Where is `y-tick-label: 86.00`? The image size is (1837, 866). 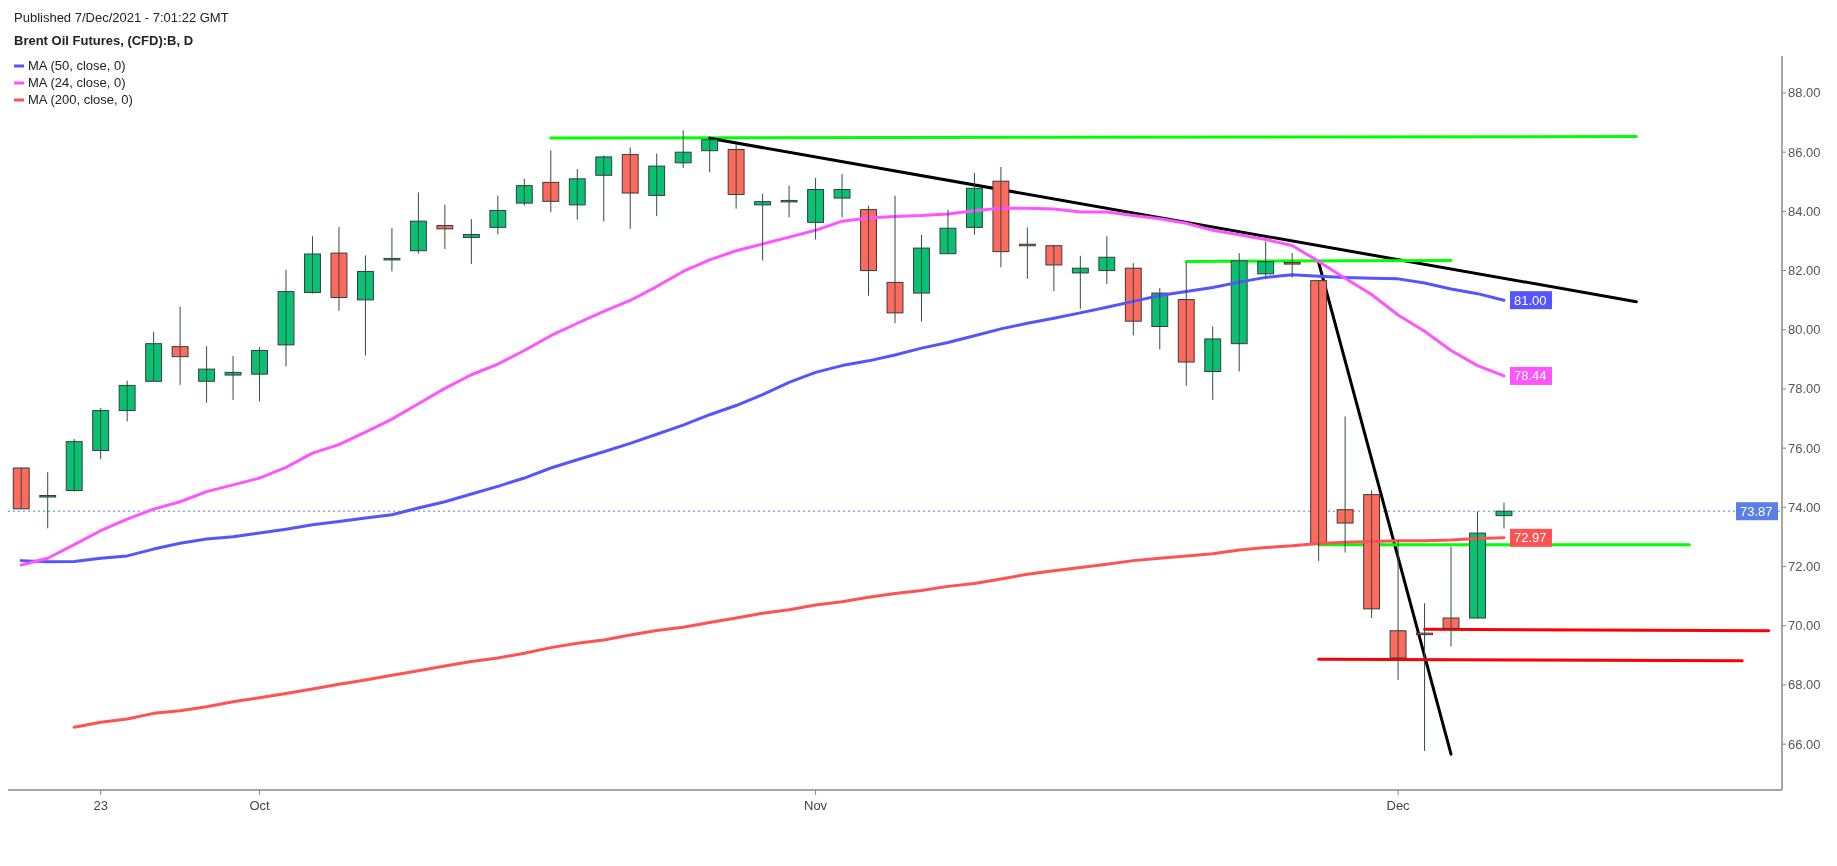 y-tick-label: 86.00 is located at coordinates (1804, 152).